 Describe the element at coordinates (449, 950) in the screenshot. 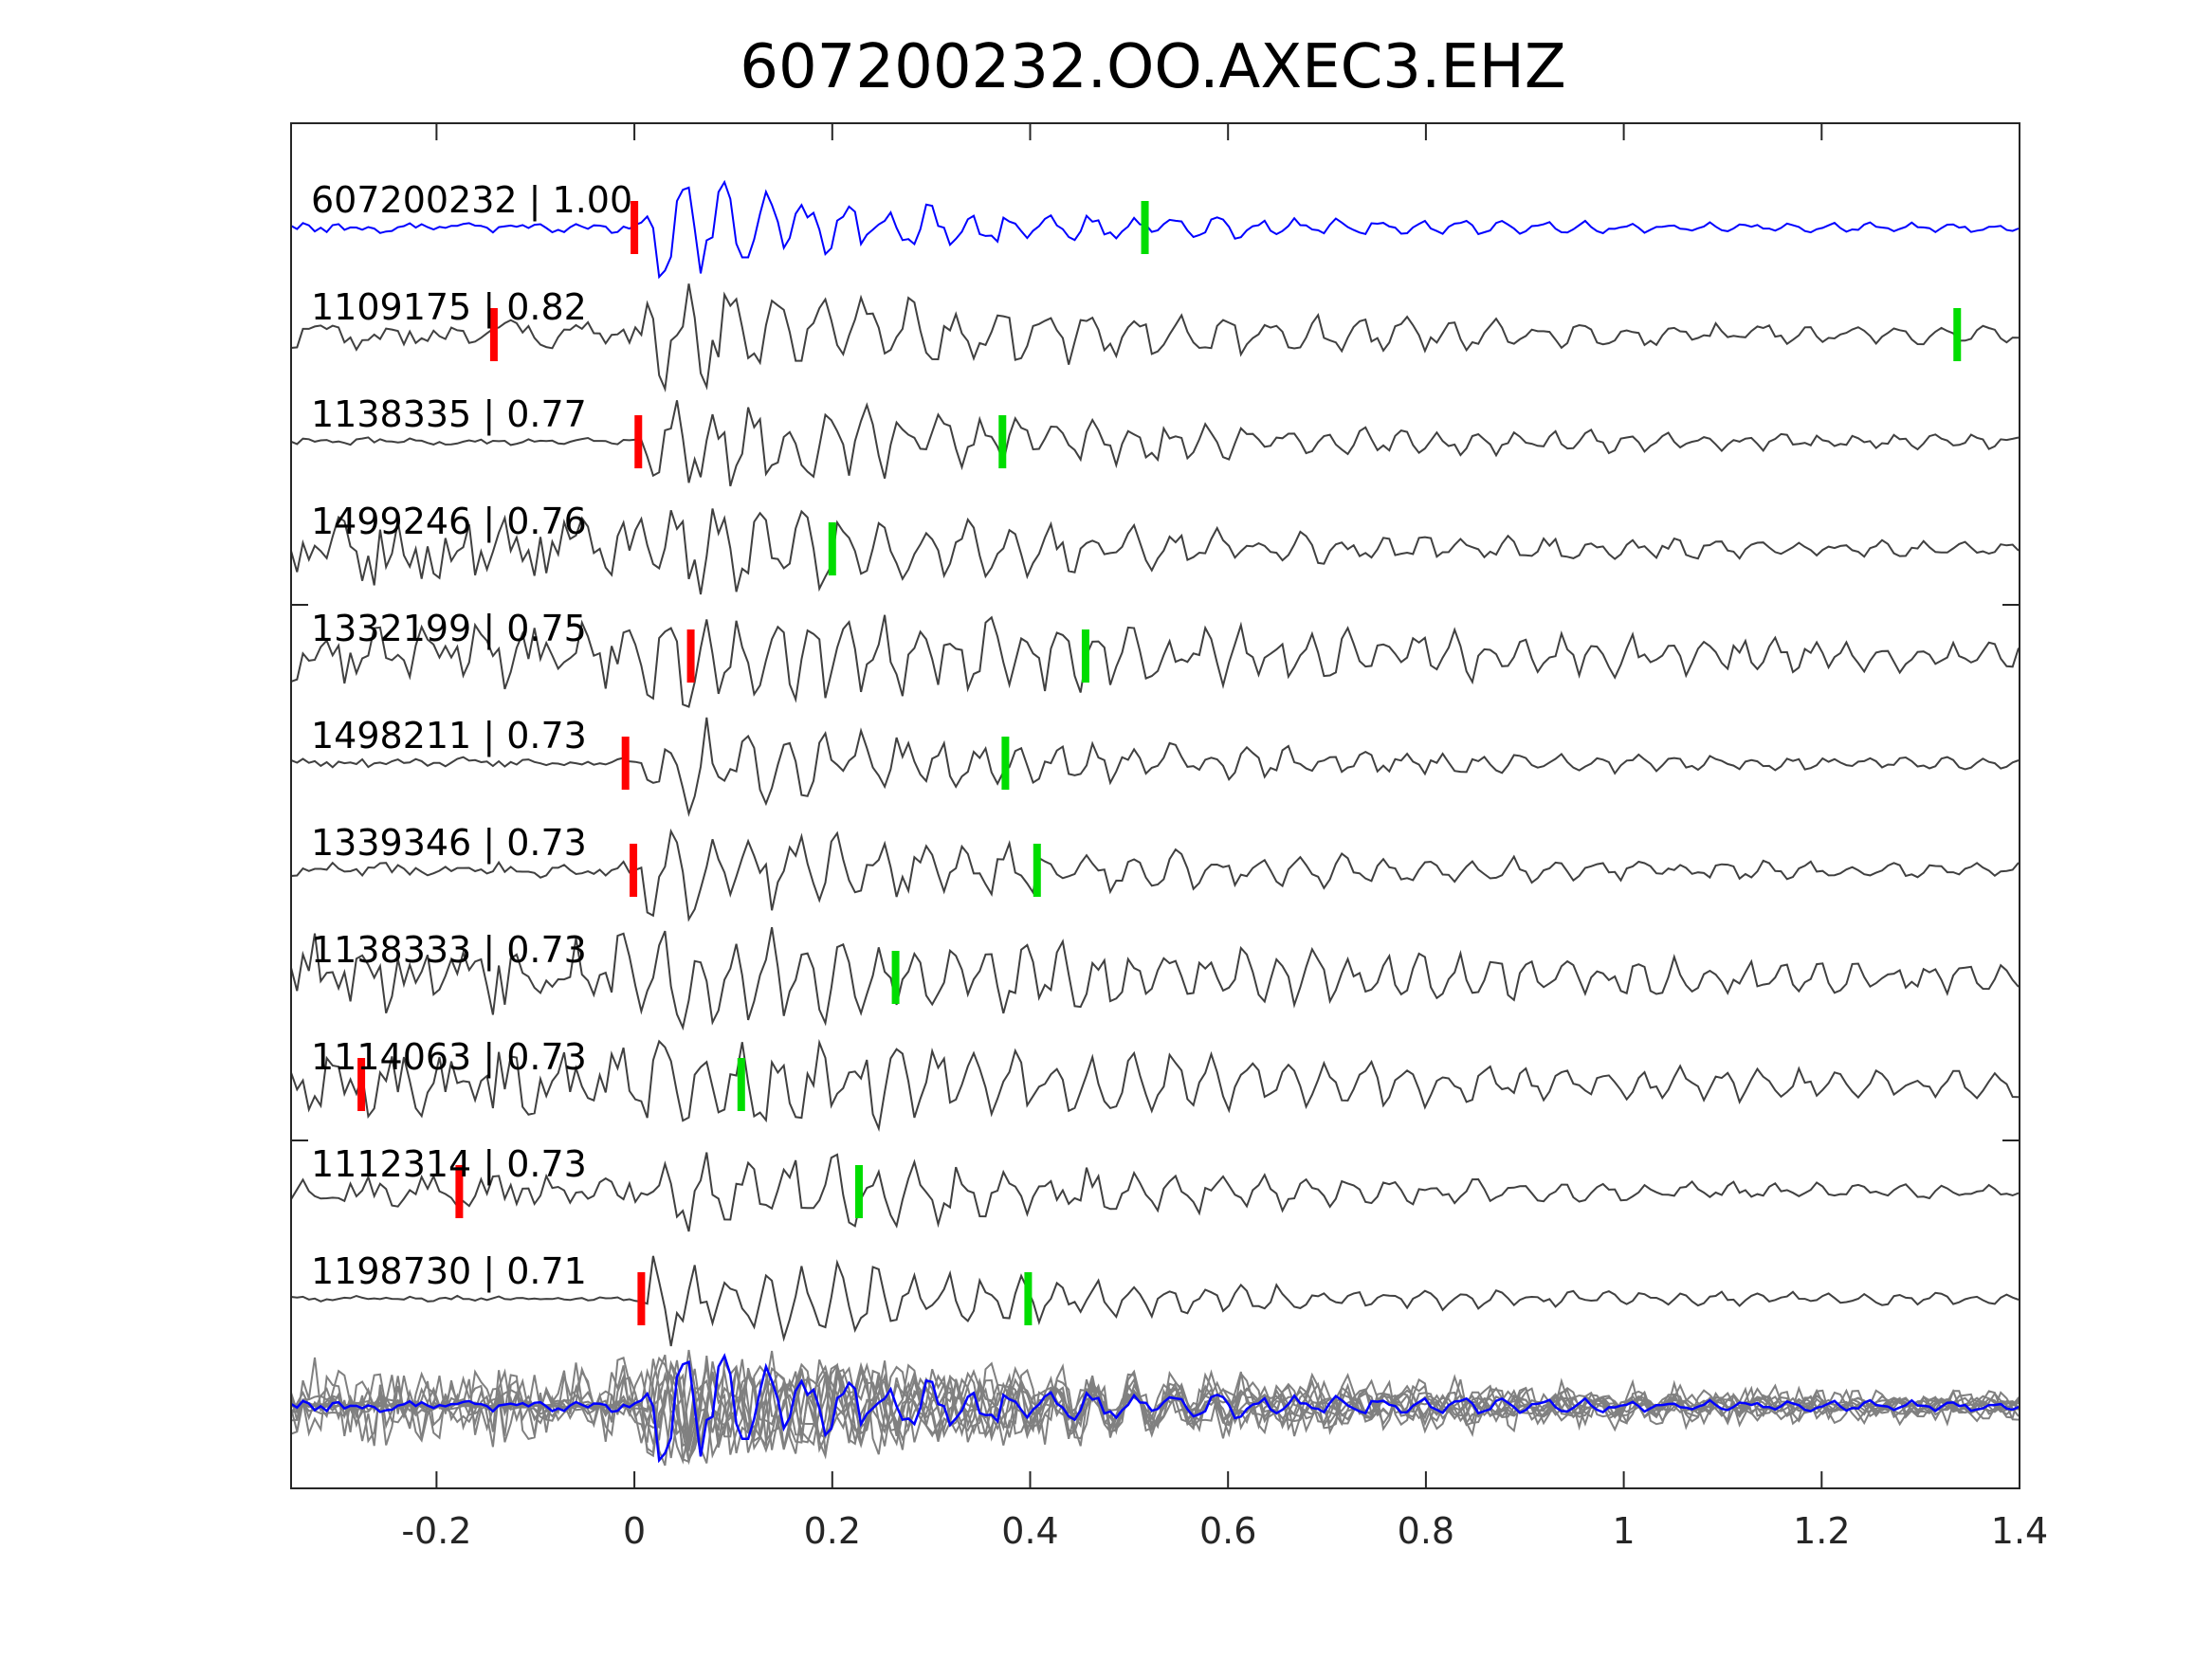

I see `trace-label: 1138333 | 0.73` at that location.